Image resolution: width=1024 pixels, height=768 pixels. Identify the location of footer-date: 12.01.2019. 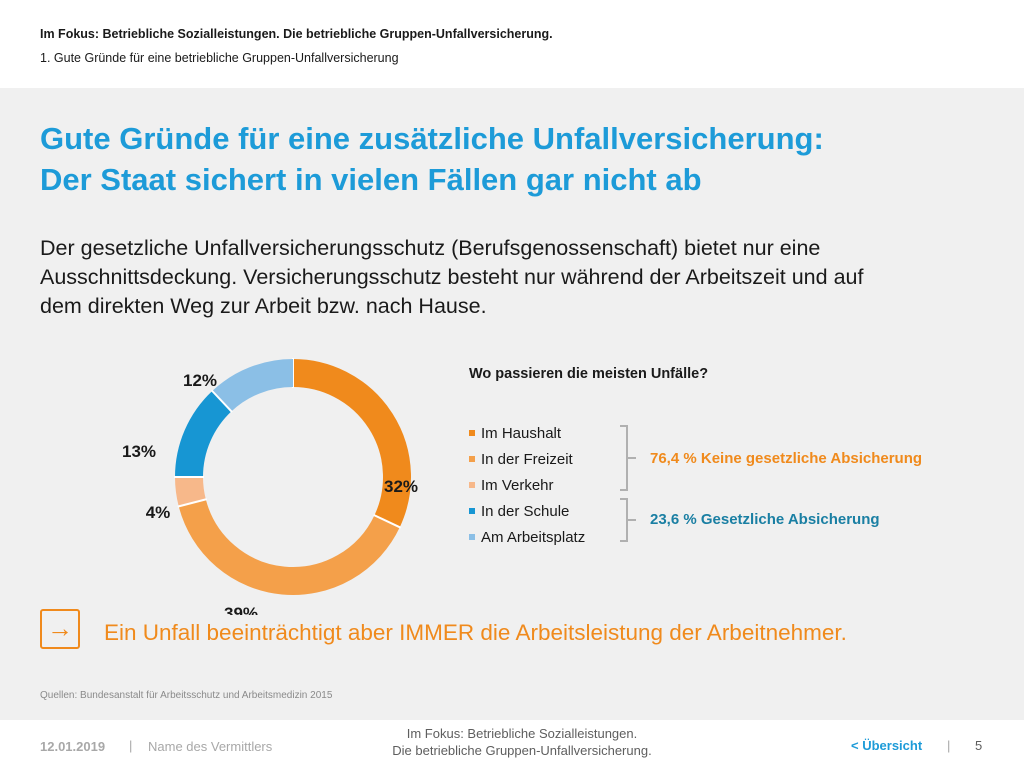
(73, 746).